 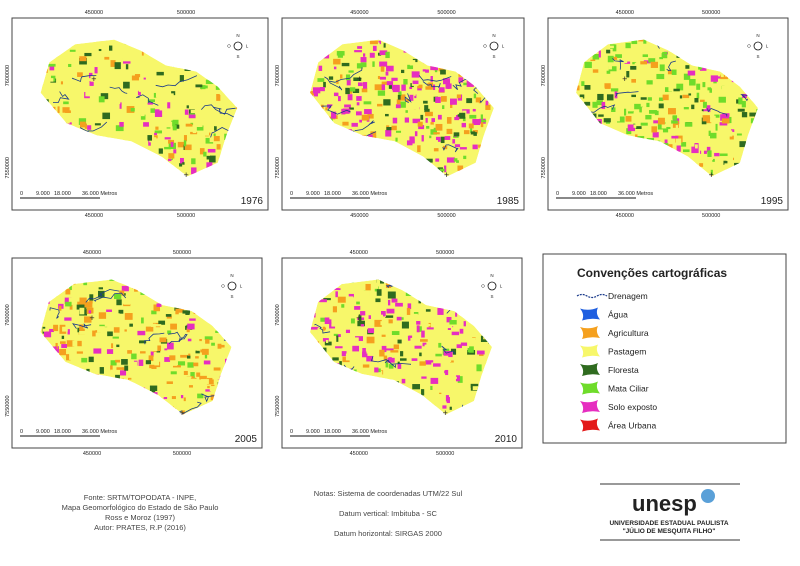 What do you see at coordinates (590, 425) in the screenshot?
I see `legend-swatch` at bounding box center [590, 425].